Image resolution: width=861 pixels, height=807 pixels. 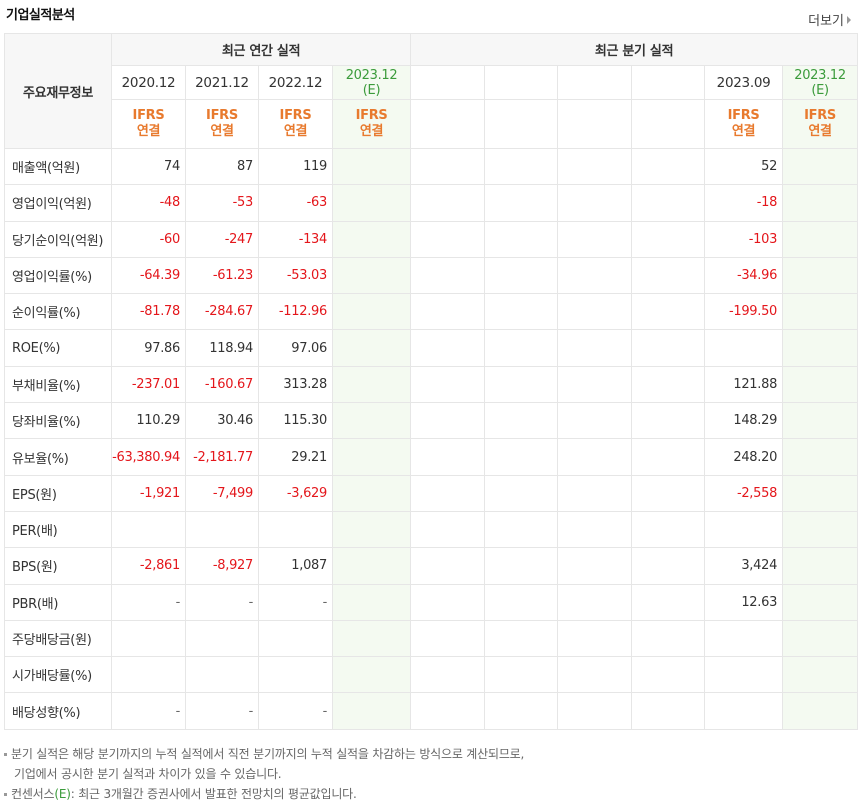 I want to click on quarter-group-header: 최근 분기 실적, so click(x=634, y=49).